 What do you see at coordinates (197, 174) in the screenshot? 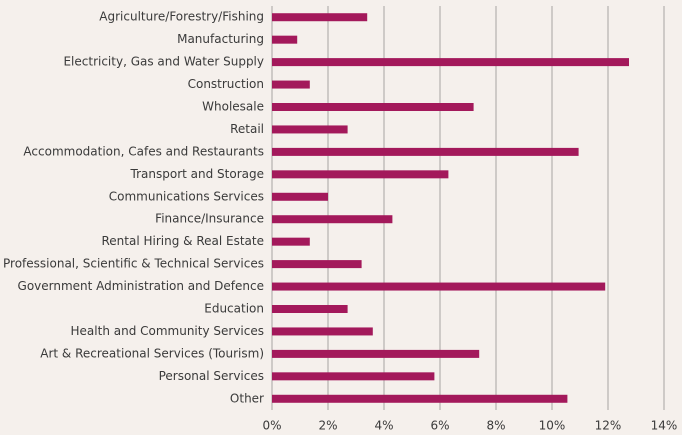
I see `y-tick-label: Transport and Storage` at bounding box center [197, 174].